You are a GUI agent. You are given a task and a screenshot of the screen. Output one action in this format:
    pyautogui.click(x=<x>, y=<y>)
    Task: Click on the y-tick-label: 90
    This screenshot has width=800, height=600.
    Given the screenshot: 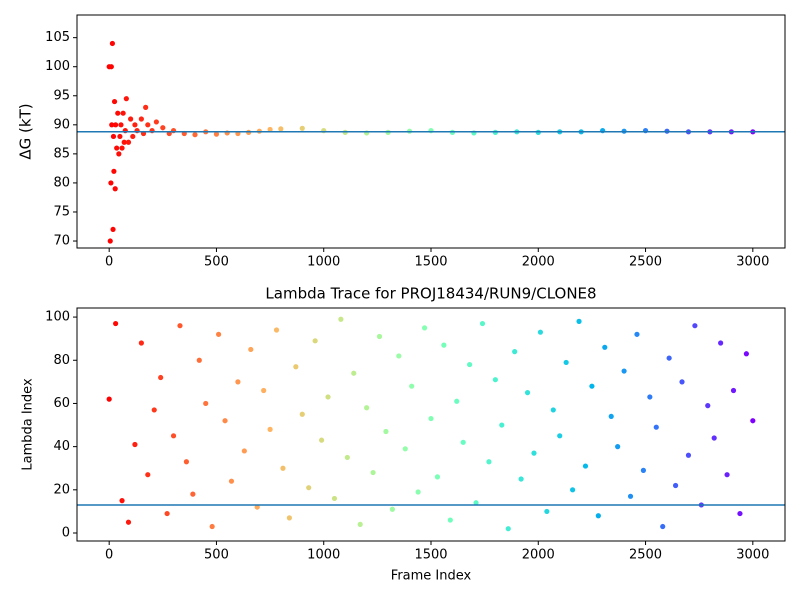 What is the action you would take?
    pyautogui.click(x=61, y=124)
    